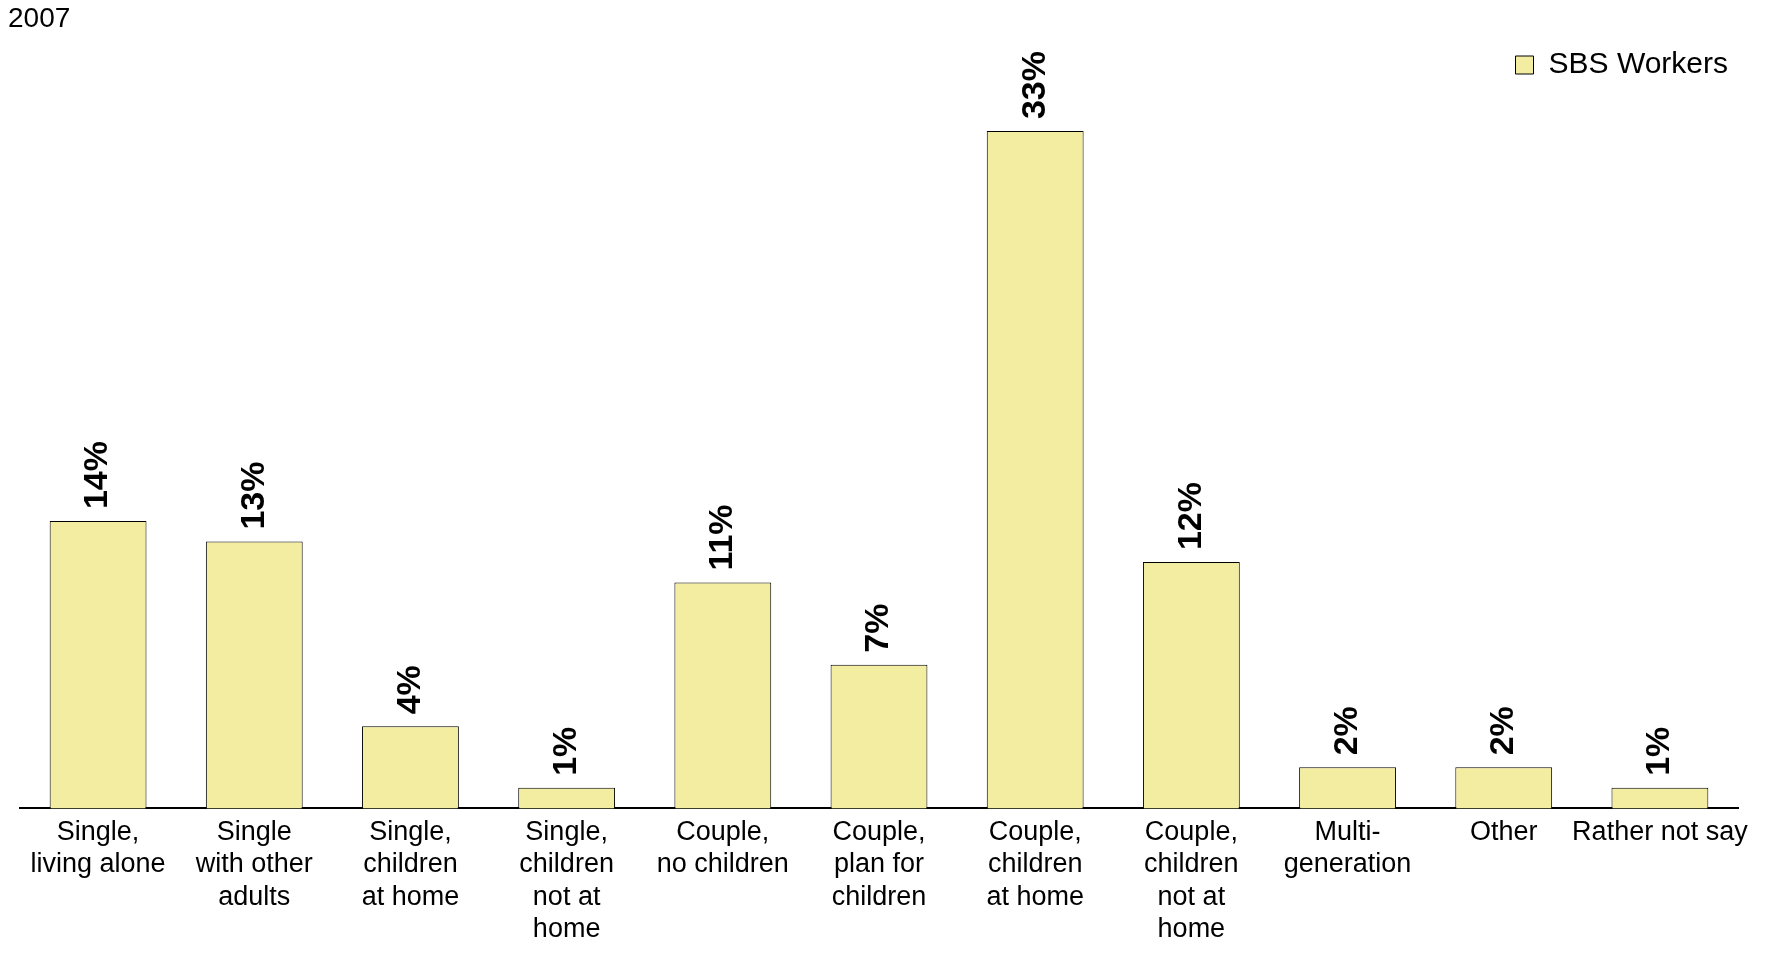 This screenshot has width=1768, height=964. What do you see at coordinates (722, 847) in the screenshot?
I see `x-tick-label: Couple, no children` at bounding box center [722, 847].